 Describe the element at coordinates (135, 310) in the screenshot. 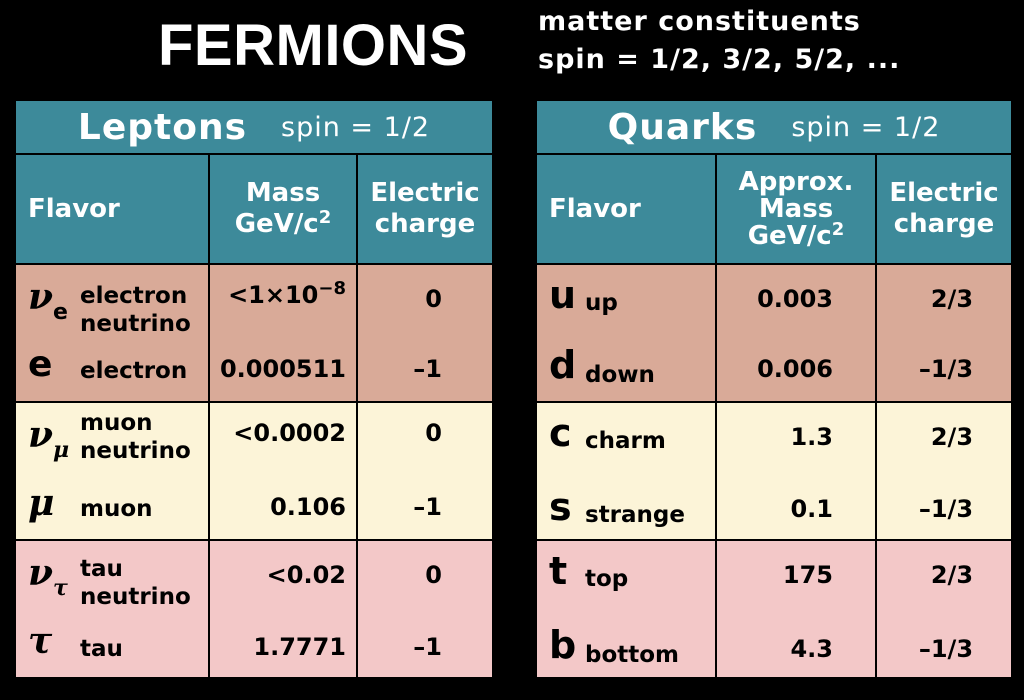

I see `lepton-name: electron neutrino` at that location.